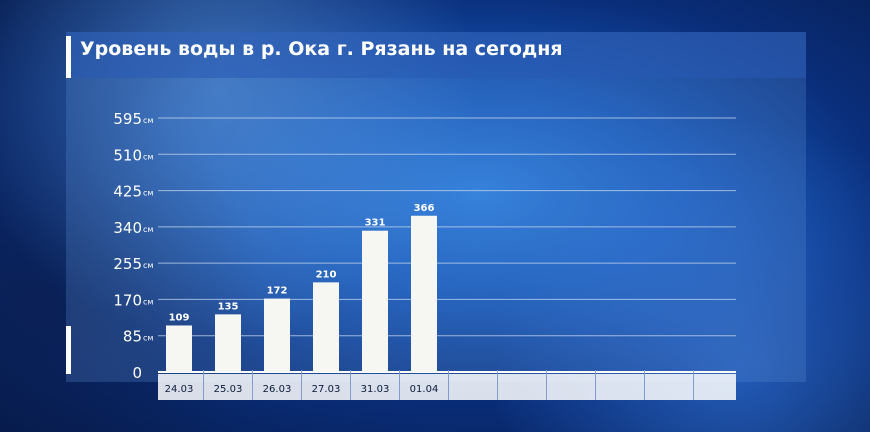 This screenshot has height=432, width=870. What do you see at coordinates (447, 387) in the screenshot?
I see `x-axis-band` at bounding box center [447, 387].